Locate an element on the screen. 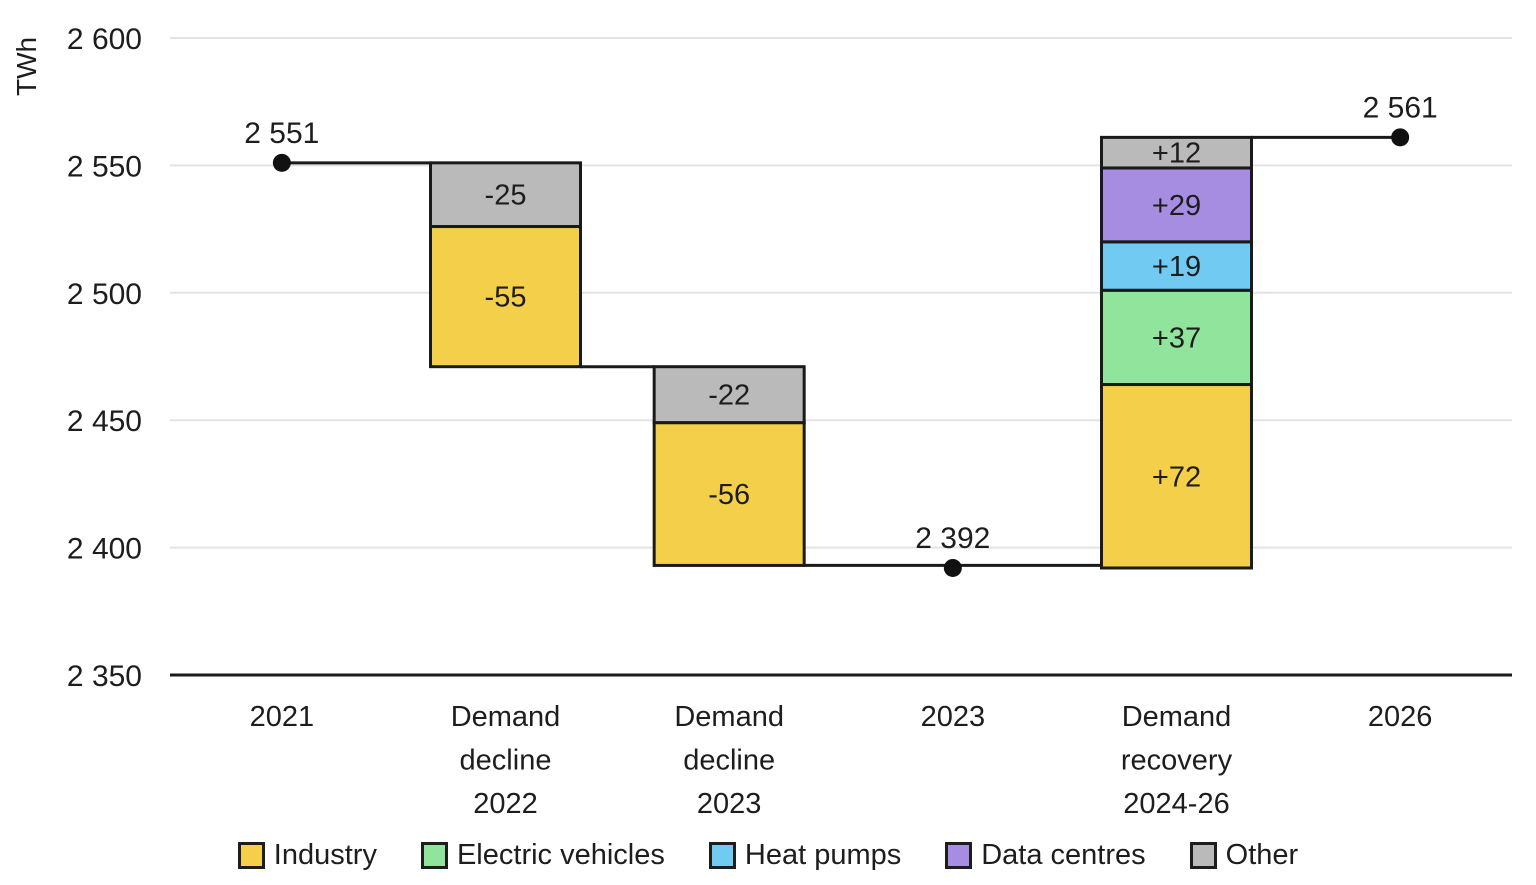 The width and height of the screenshot is (1536, 885). bar-segment-heat-pumps is located at coordinates (1176, 266).